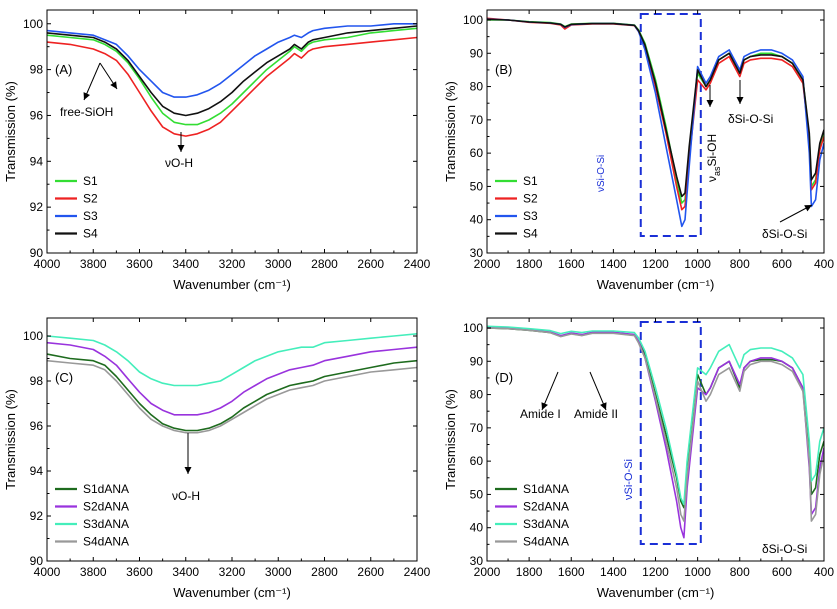 This screenshot has width=837, height=609. What do you see at coordinates (181, 148) in the screenshot?
I see `voh-arrow-head` at bounding box center [181, 148].